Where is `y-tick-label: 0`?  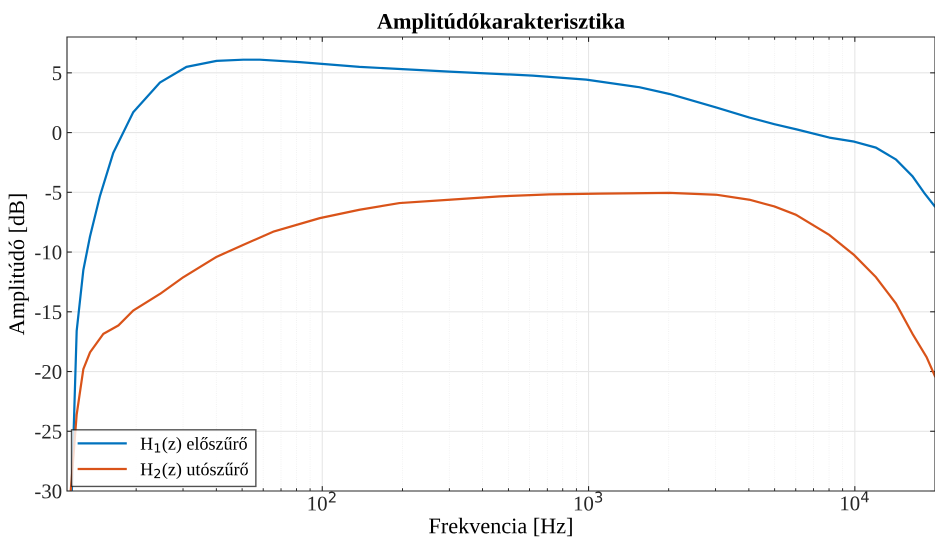
y-tick-label: 0 is located at coordinates (57, 133).